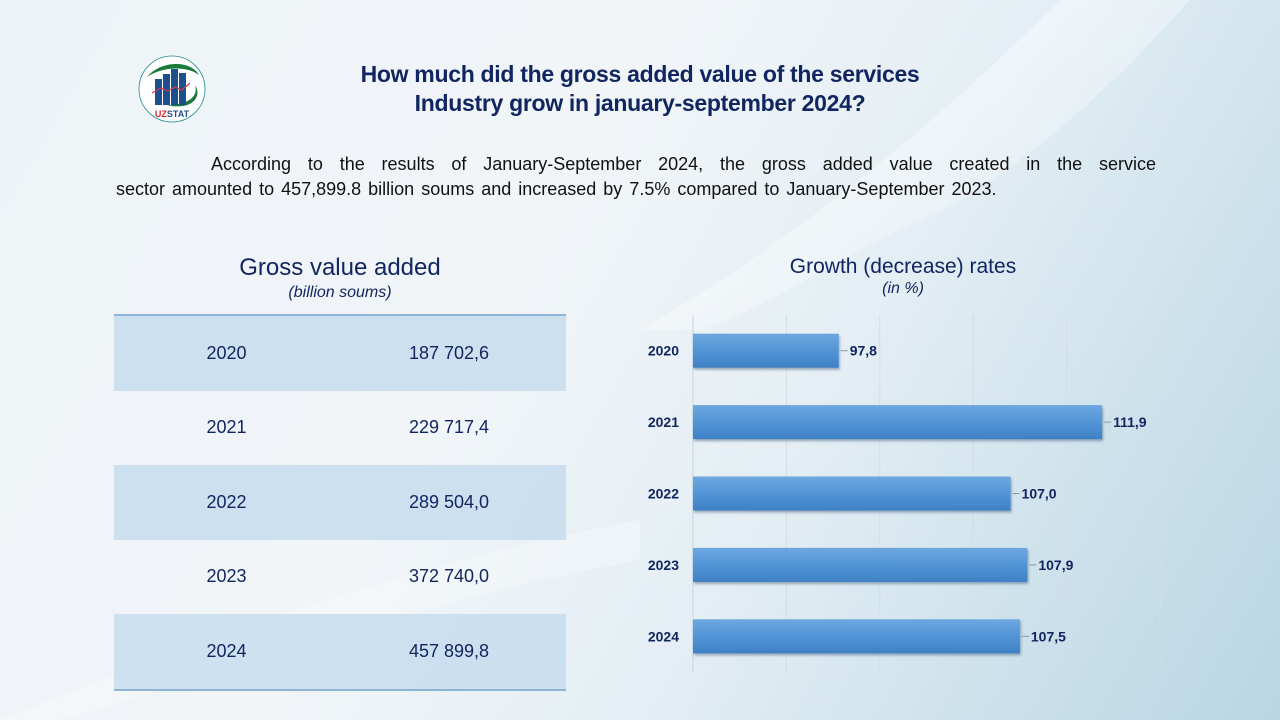 The image size is (1280, 720). What do you see at coordinates (449, 427) in the screenshot?
I see `table-value: 229 717,4` at bounding box center [449, 427].